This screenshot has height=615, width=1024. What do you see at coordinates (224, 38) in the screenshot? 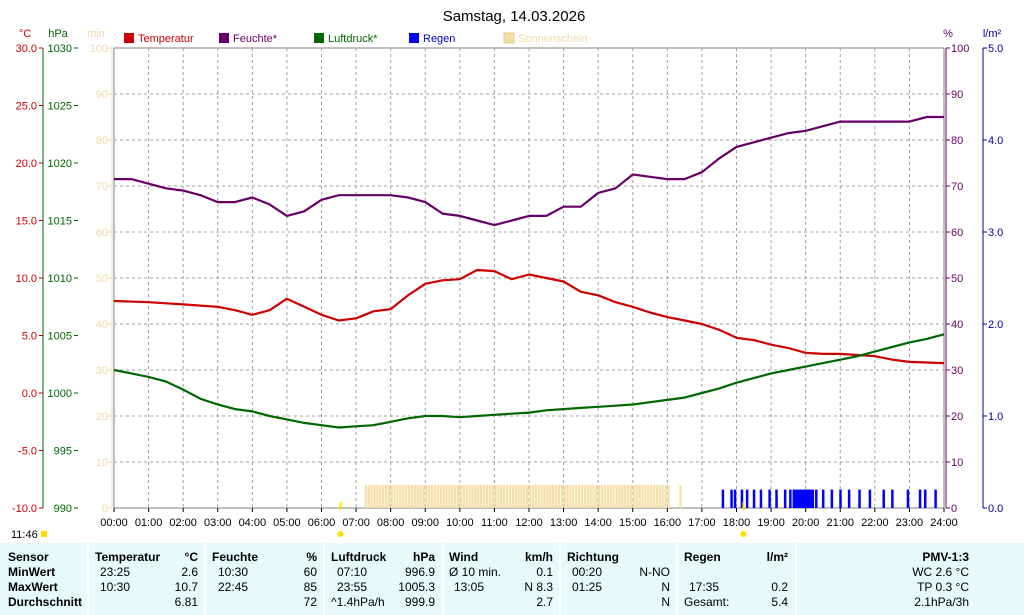
I see `legend-swatch-feuchte` at bounding box center [224, 38].